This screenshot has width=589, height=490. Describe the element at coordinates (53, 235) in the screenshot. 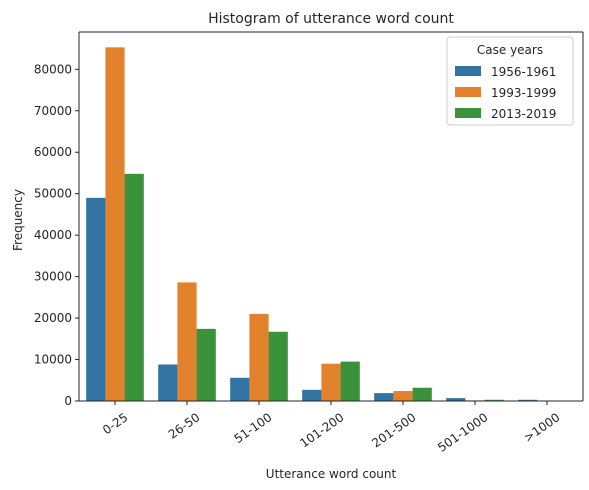

I see `y-tick-label: 40000` at that location.